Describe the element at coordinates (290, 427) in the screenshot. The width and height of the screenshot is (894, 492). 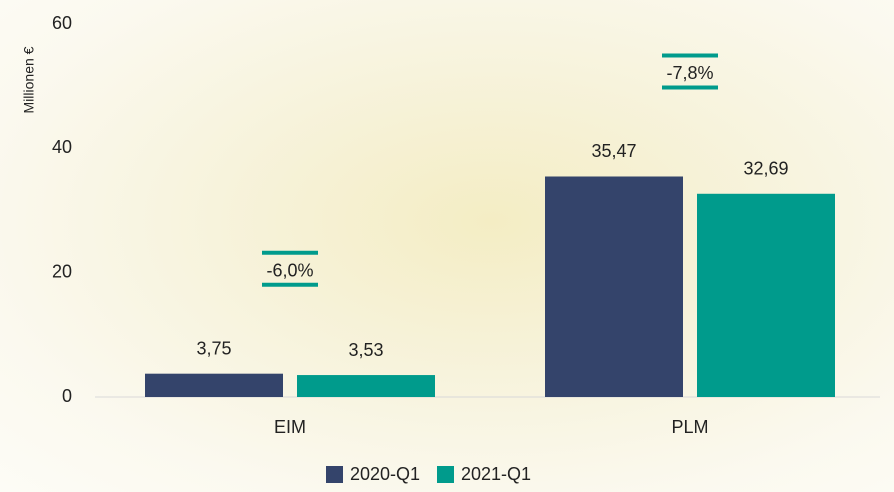
I see `x-tick-label: EIM` at that location.